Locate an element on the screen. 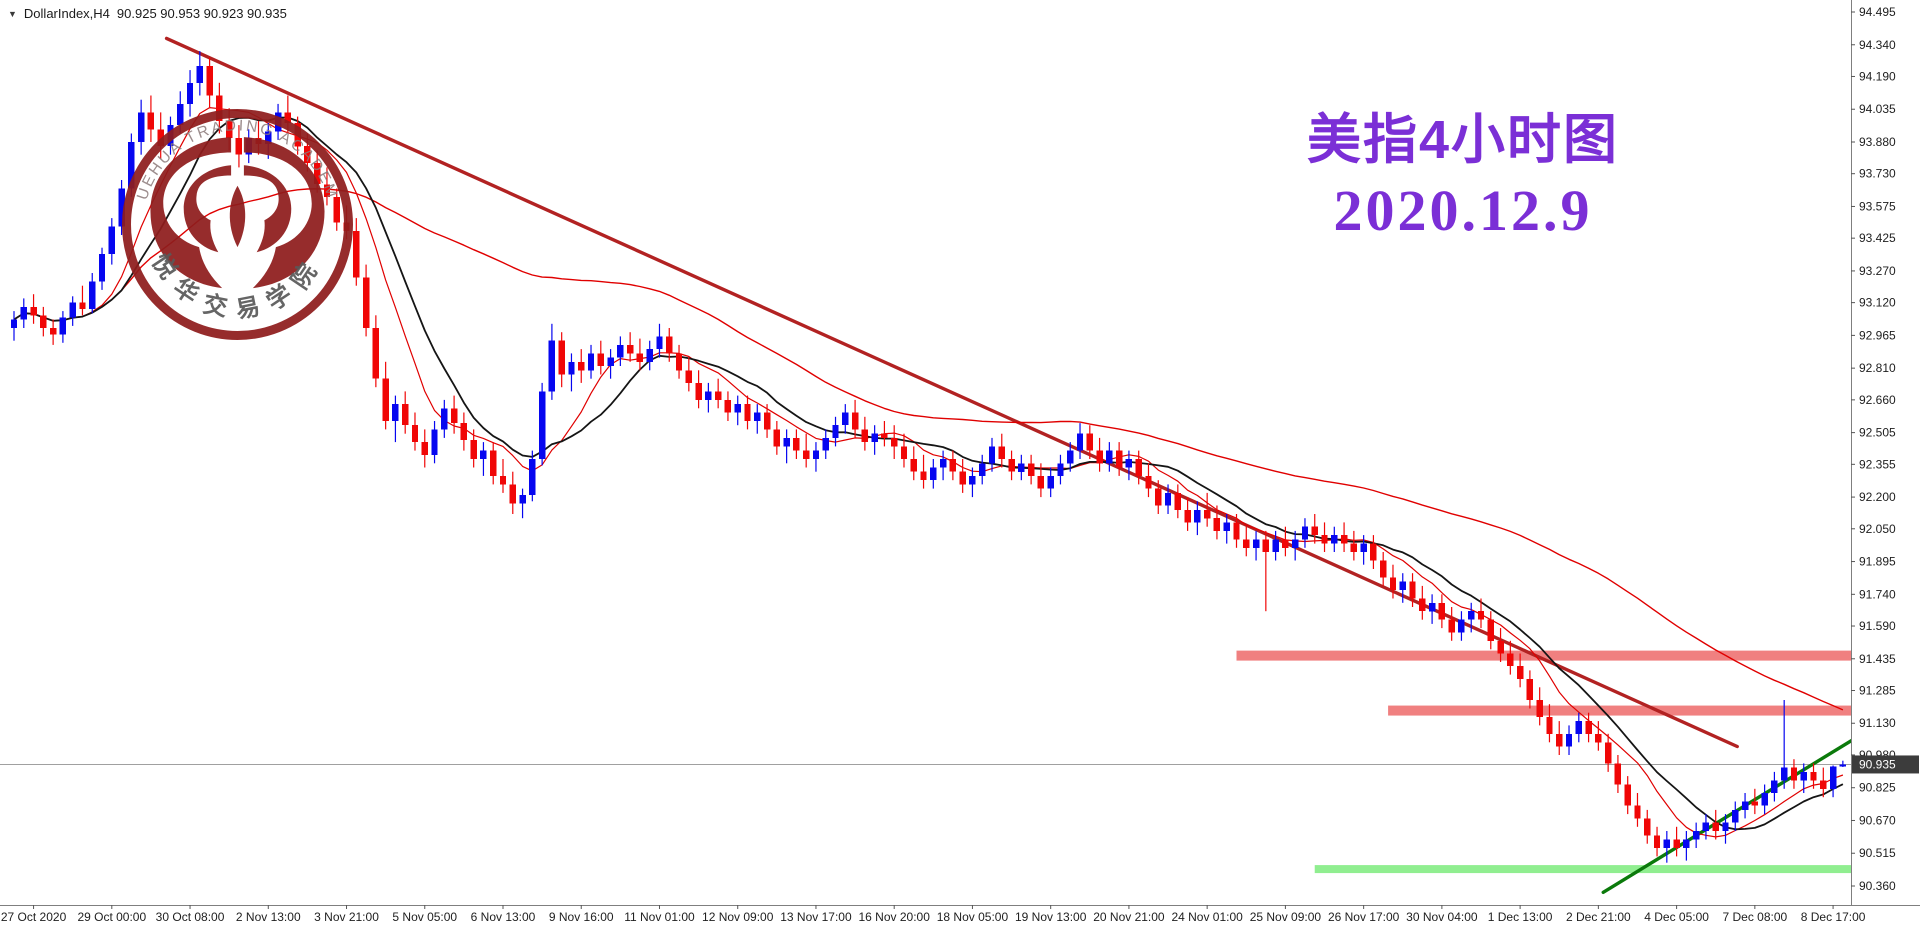 The image size is (1920, 927). price-axis-label: 94.035 is located at coordinates (1877, 109).